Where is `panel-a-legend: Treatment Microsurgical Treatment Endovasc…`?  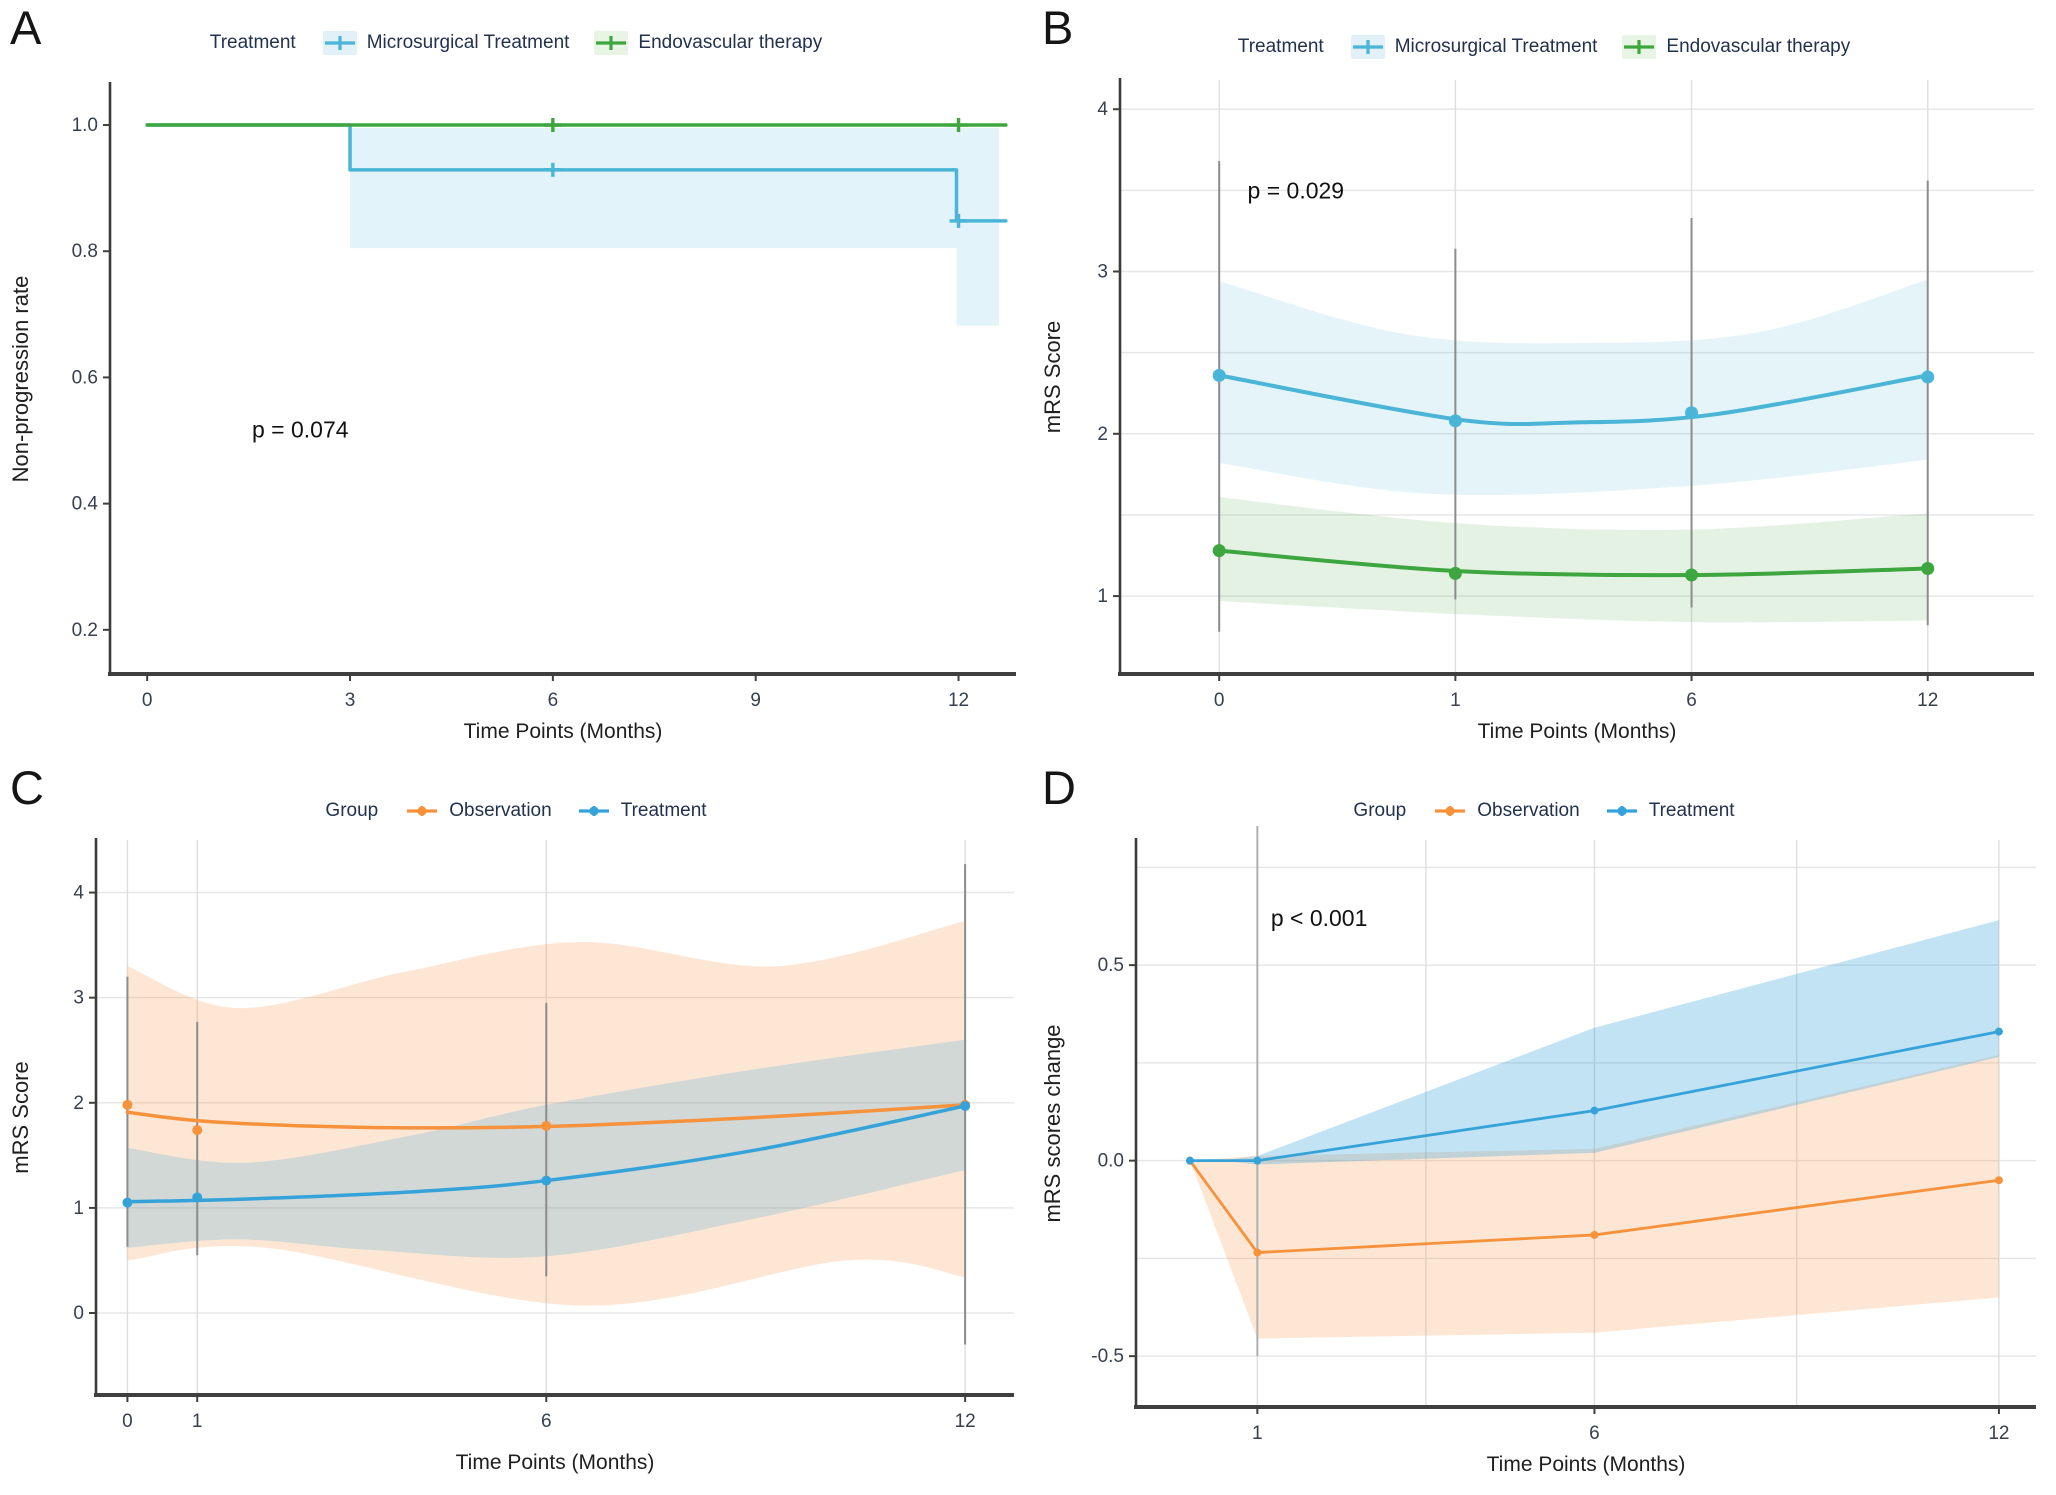 panel-a-legend: Treatment Microsurgical Treatment Endovasc… is located at coordinates (516, 43).